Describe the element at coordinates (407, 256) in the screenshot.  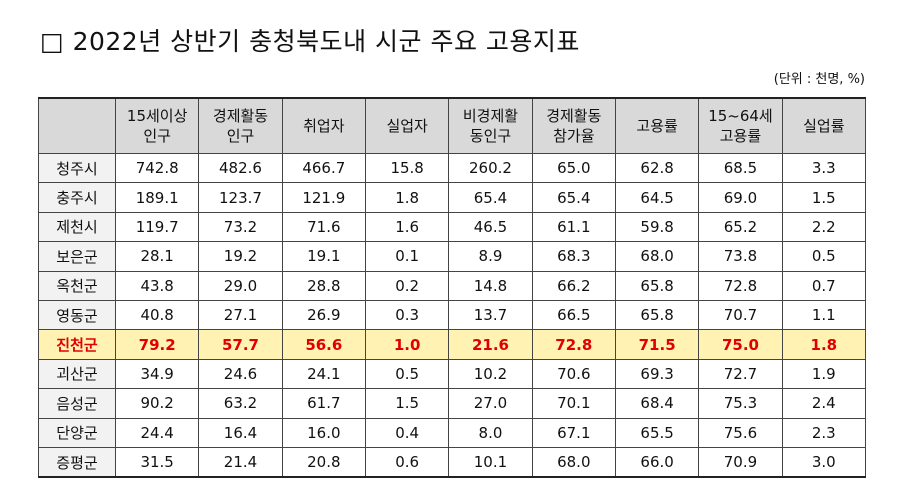
I see `cell: 0.1` at that location.